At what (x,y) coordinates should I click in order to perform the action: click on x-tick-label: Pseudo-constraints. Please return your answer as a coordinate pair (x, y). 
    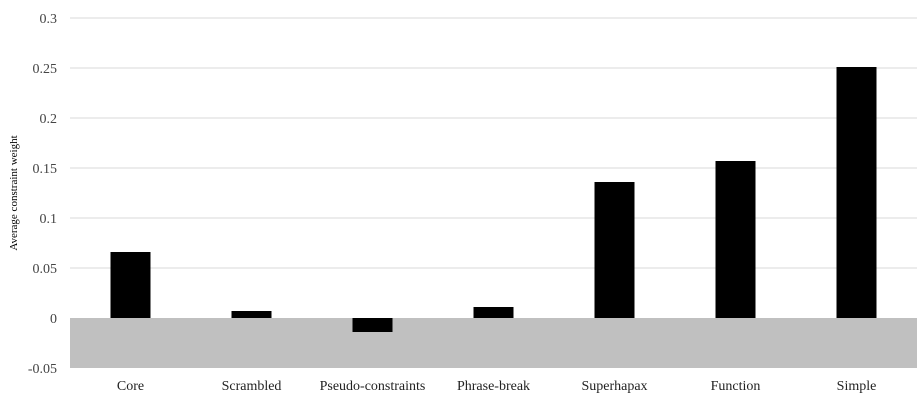
    Looking at the image, I should click on (373, 386).